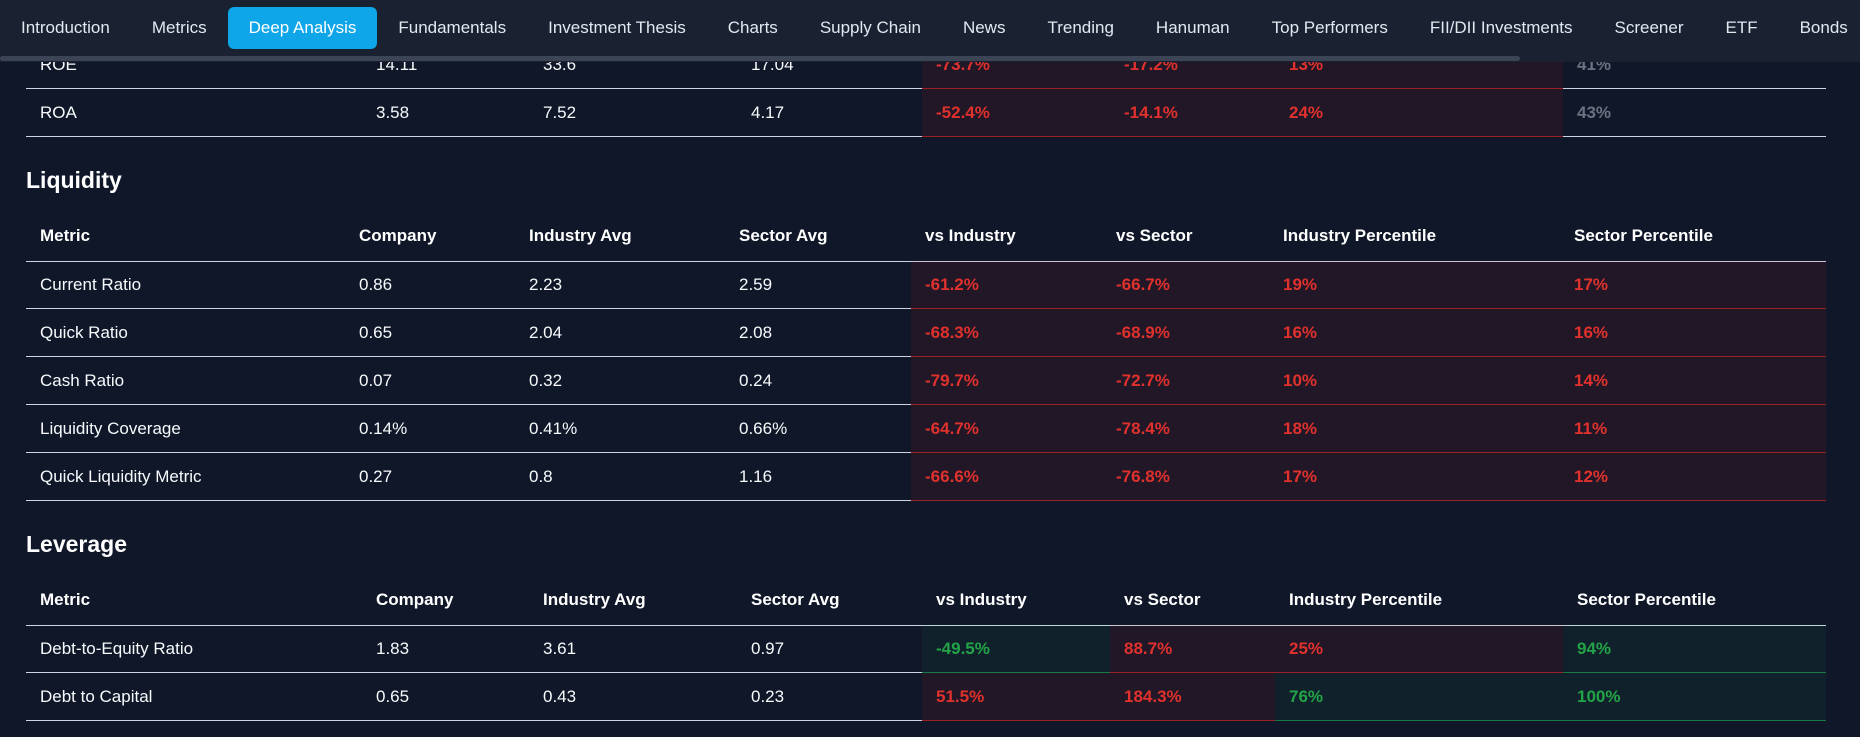 The width and height of the screenshot is (1860, 737). What do you see at coordinates (1143, 428) in the screenshot?
I see `metric-value: -78.4%` at bounding box center [1143, 428].